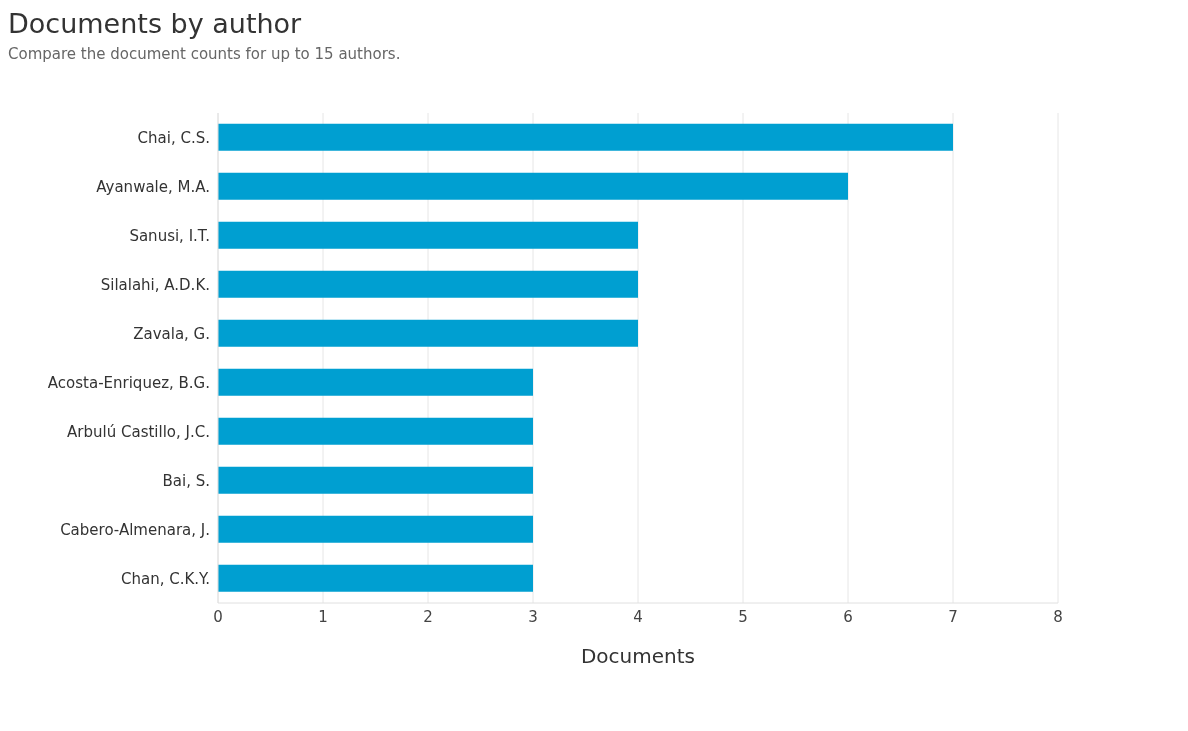 This screenshot has height=731, width=1188. What do you see at coordinates (186, 480) in the screenshot?
I see `y-tick-label: Bai, S.` at bounding box center [186, 480].